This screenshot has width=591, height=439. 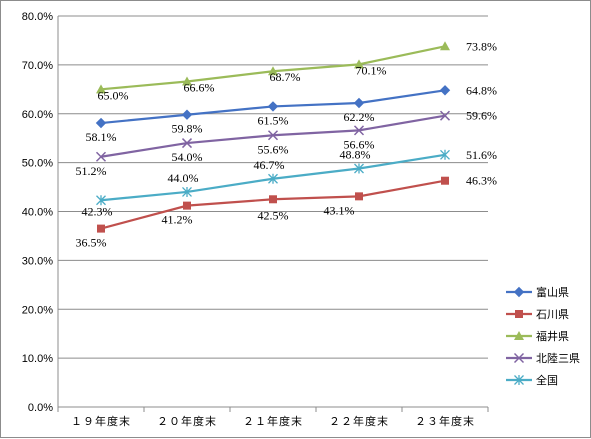 What do you see at coordinates (558, 358) in the screenshot?
I see `legend-label: 北陸三県` at bounding box center [558, 358].